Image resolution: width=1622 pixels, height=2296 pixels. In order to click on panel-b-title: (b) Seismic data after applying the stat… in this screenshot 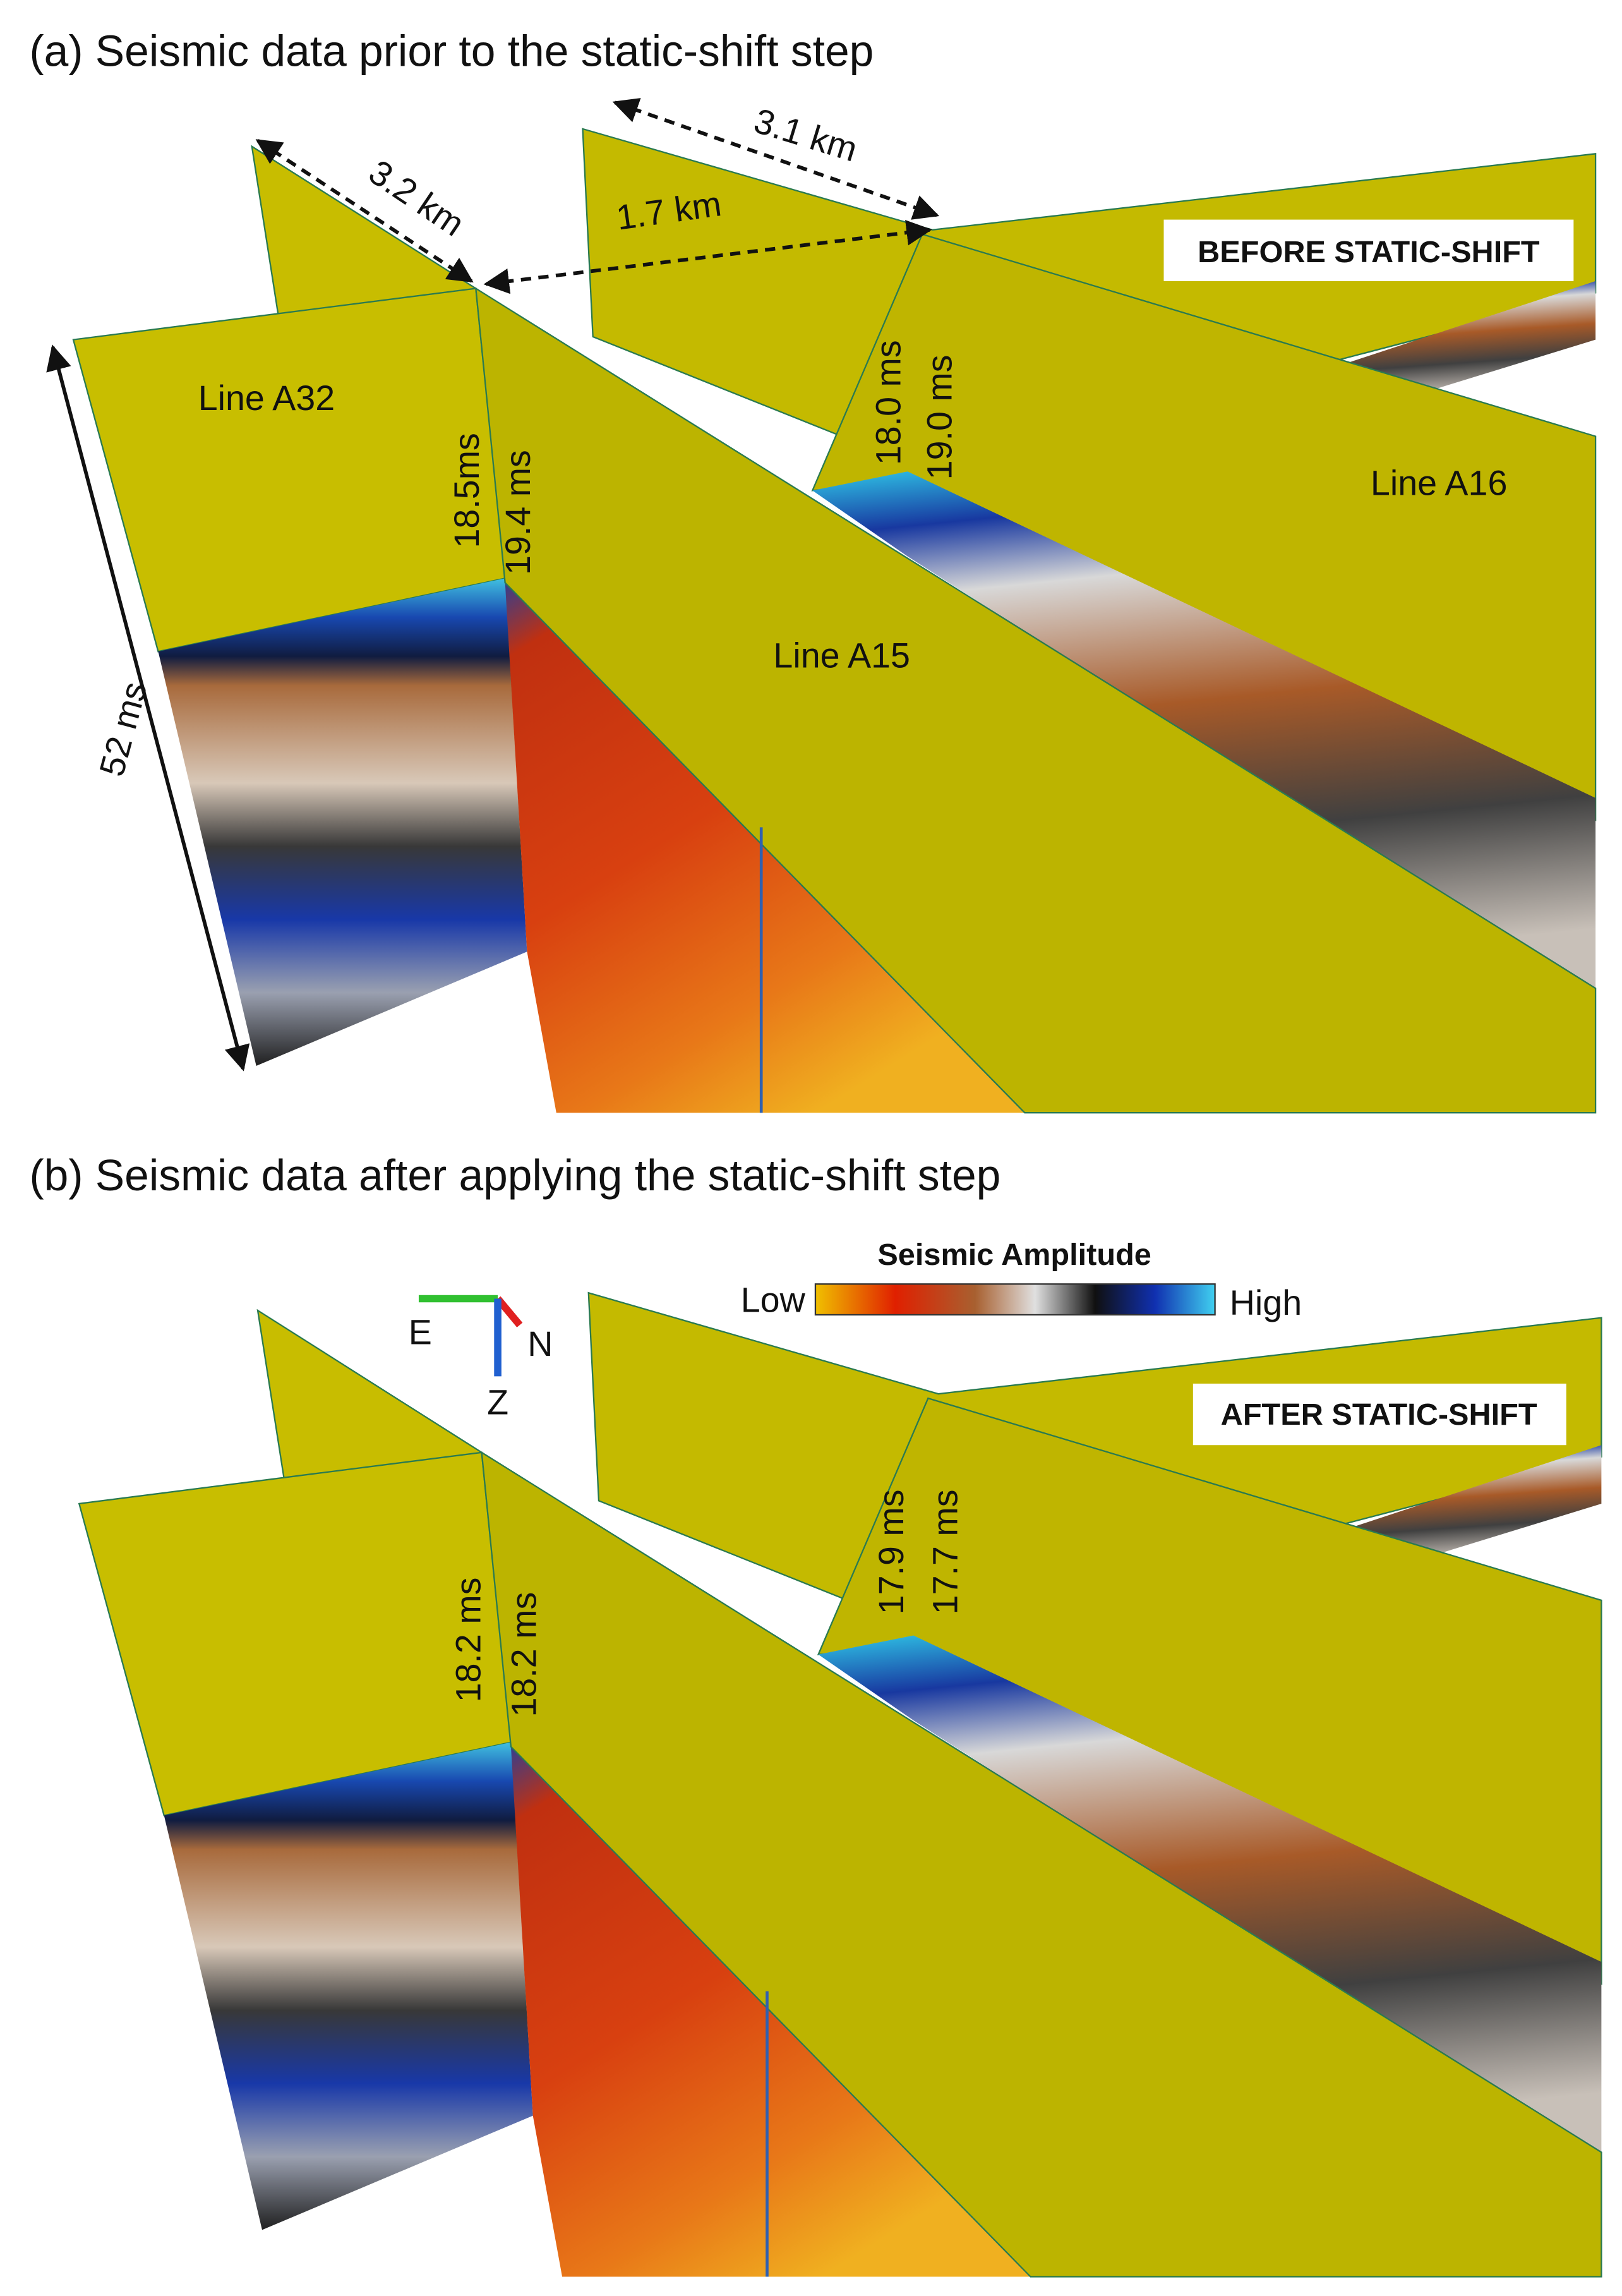, I will do `click(515, 1175)`.